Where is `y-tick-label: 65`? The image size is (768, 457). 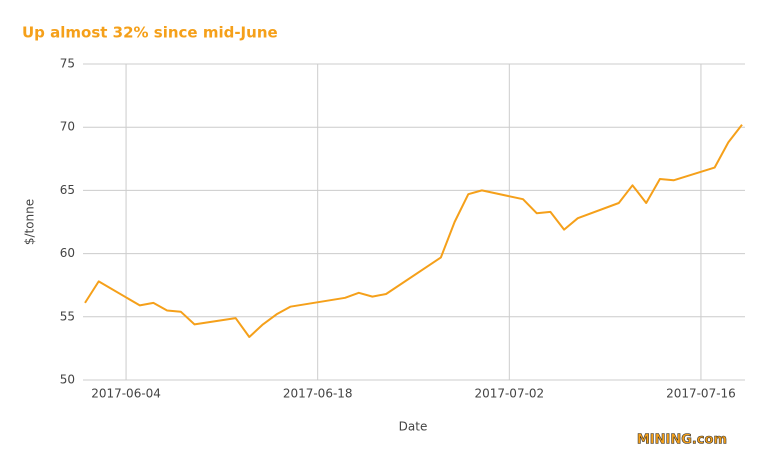
y-tick-label: 65 is located at coordinates (67, 190).